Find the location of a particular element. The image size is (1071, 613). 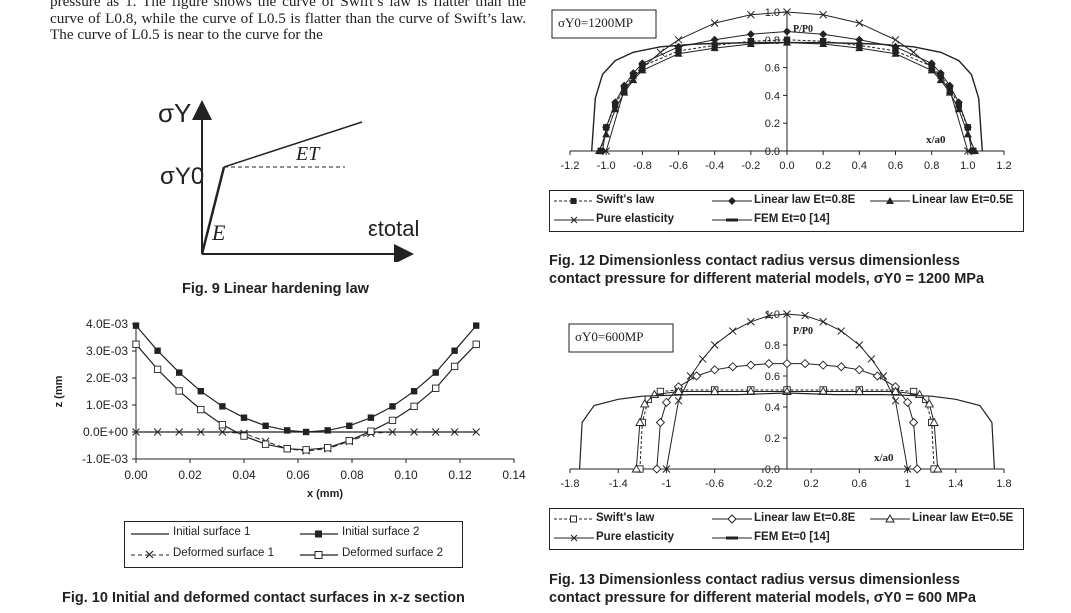

fig13-legend-swift: Swift's law is located at coordinates (625, 518).